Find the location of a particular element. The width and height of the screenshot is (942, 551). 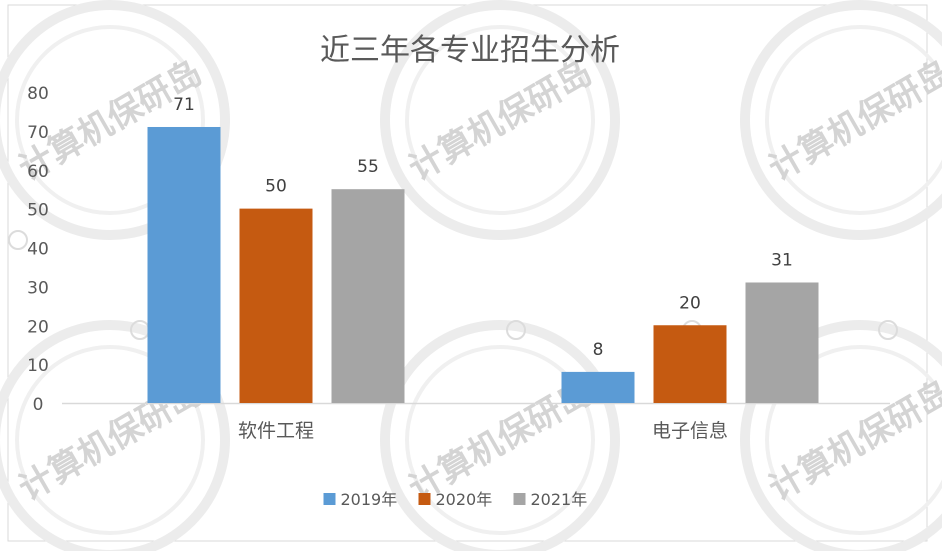

x-axis: 软件工程 电子信息 is located at coordinates (476, 422).